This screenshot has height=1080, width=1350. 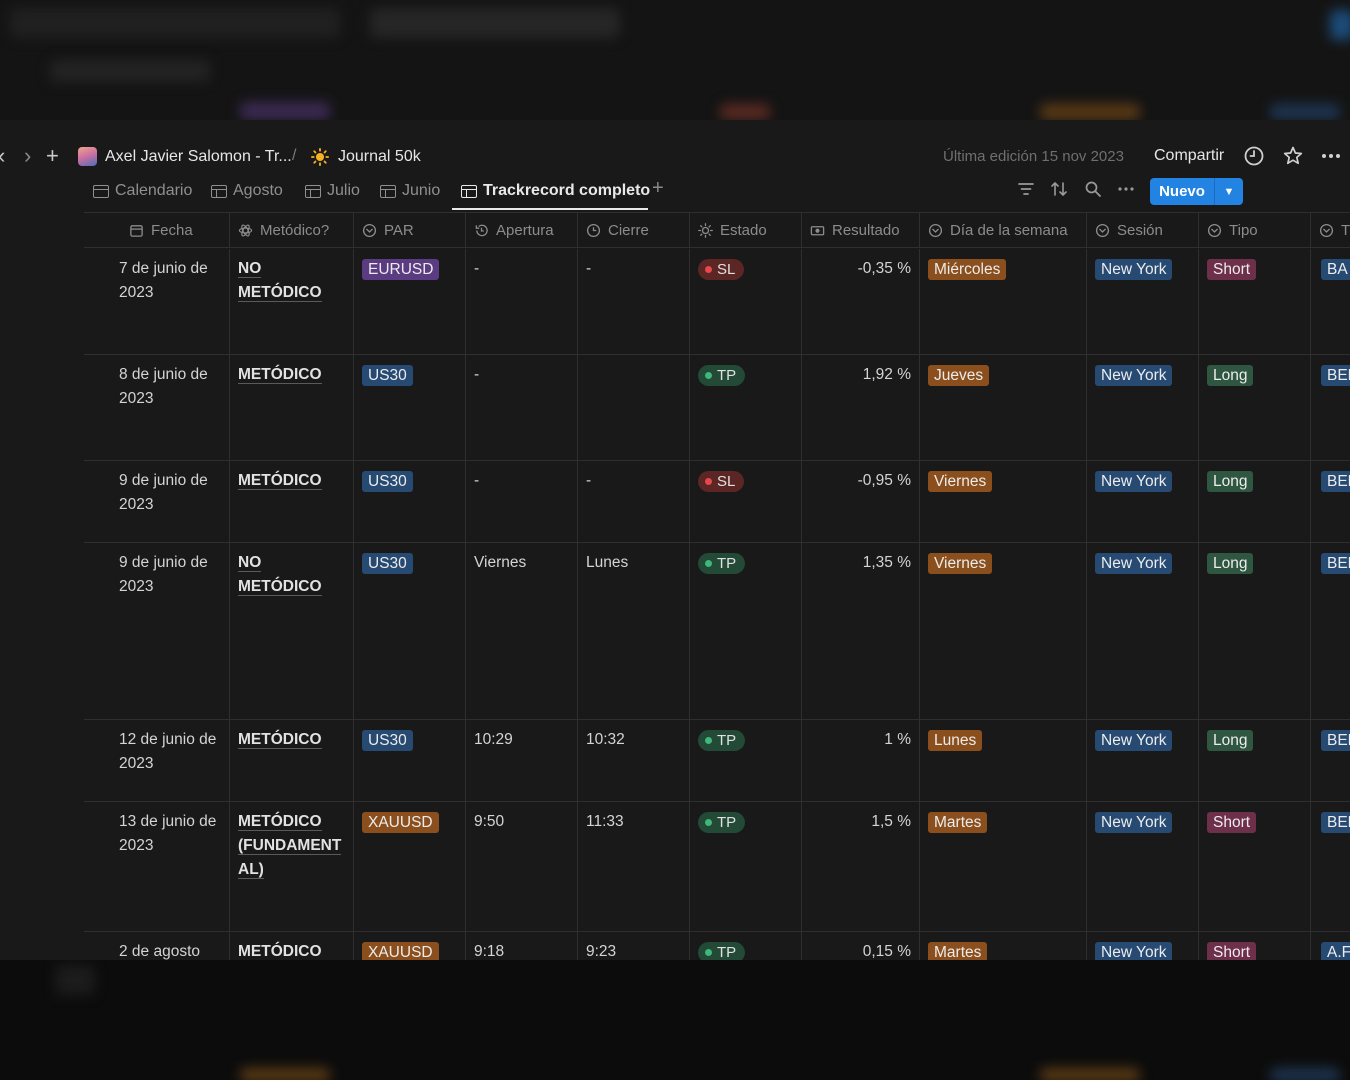 I want to click on cell-fecha: 8 de junio de 2023, so click(x=157, y=407).